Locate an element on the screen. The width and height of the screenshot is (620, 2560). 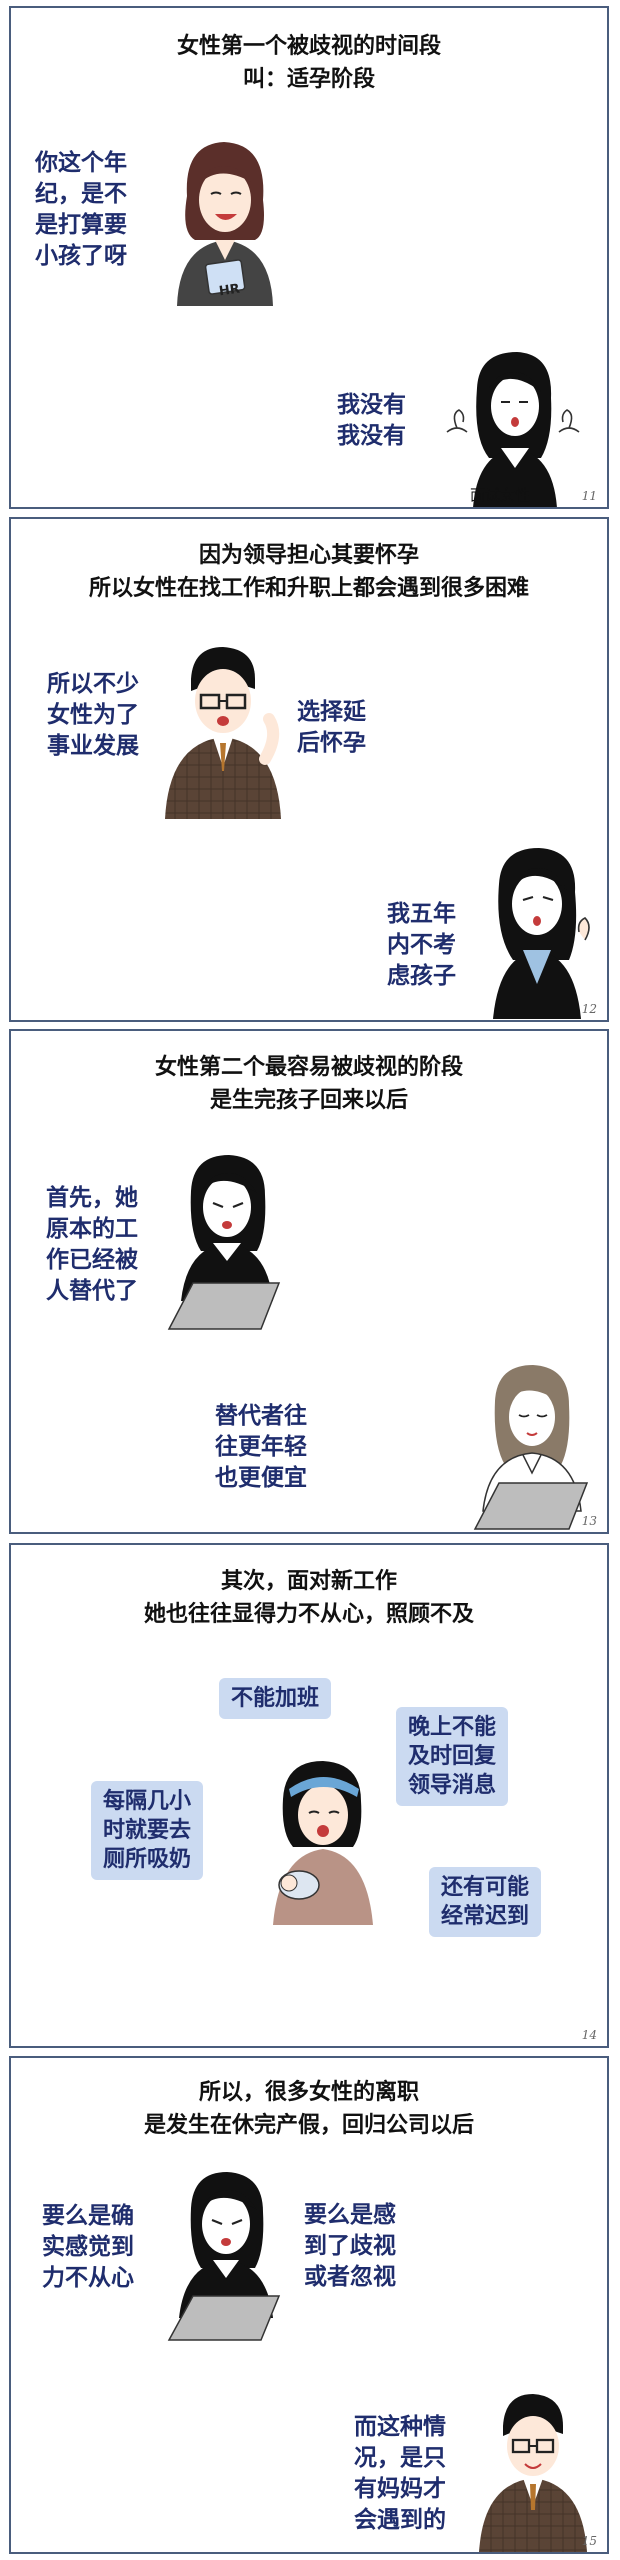
speech-line: 女性为了 is located at coordinates (93, 715).